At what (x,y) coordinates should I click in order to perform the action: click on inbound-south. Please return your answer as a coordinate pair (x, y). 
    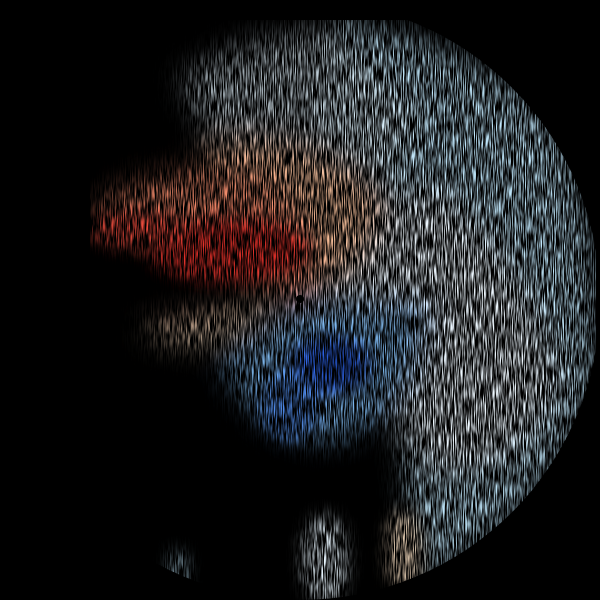
    Looking at the image, I should click on (290, 405).